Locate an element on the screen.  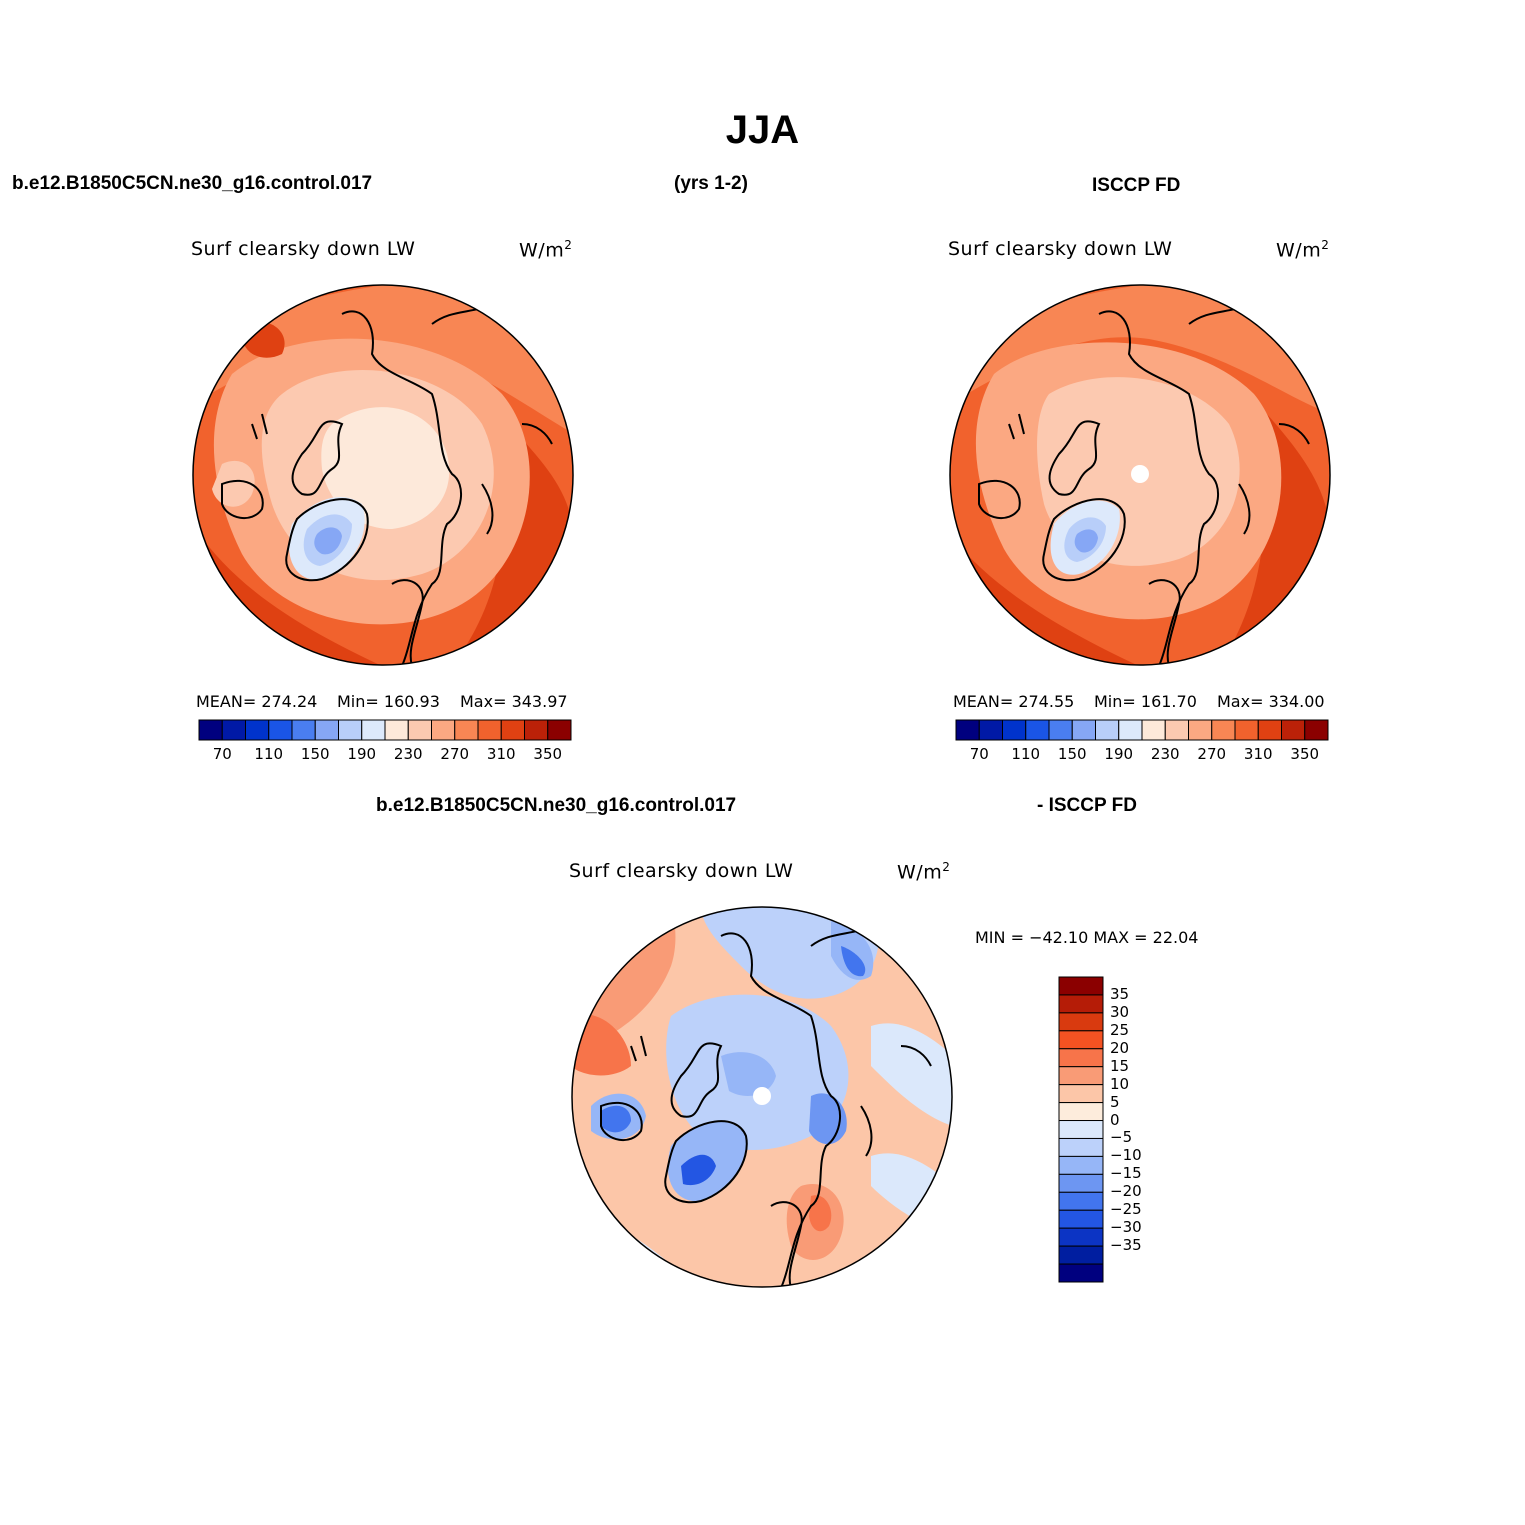
units-left: W/m2 is located at coordinates (545, 249).